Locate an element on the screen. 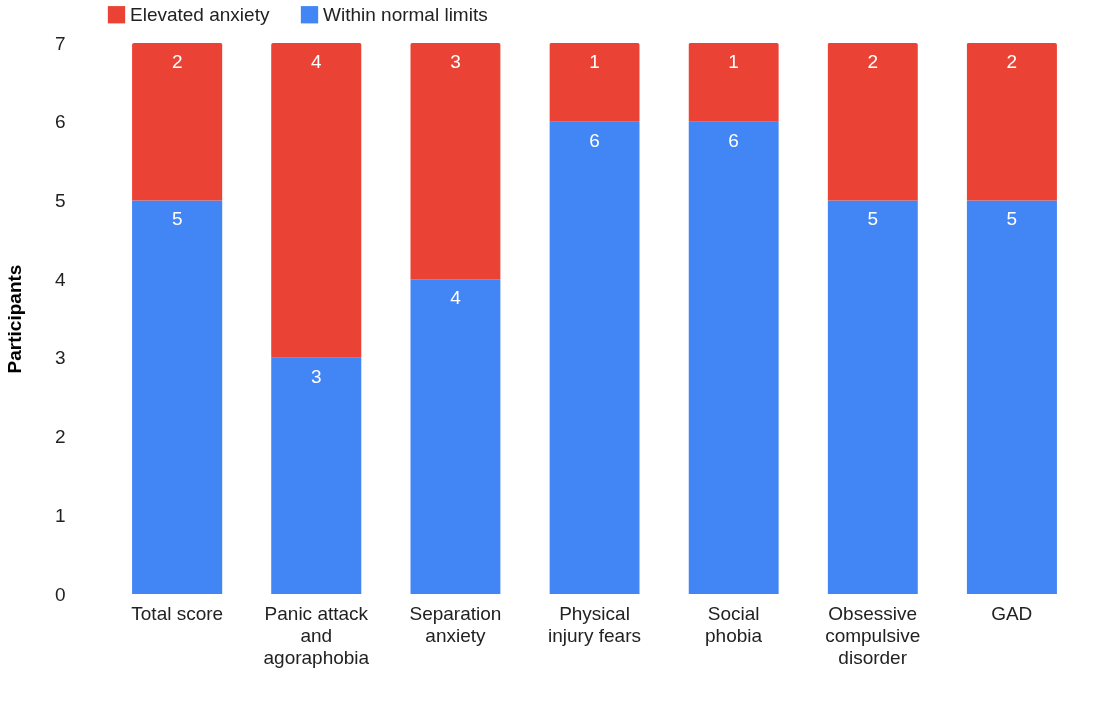  y-tick-label: 7 is located at coordinates (60, 43).